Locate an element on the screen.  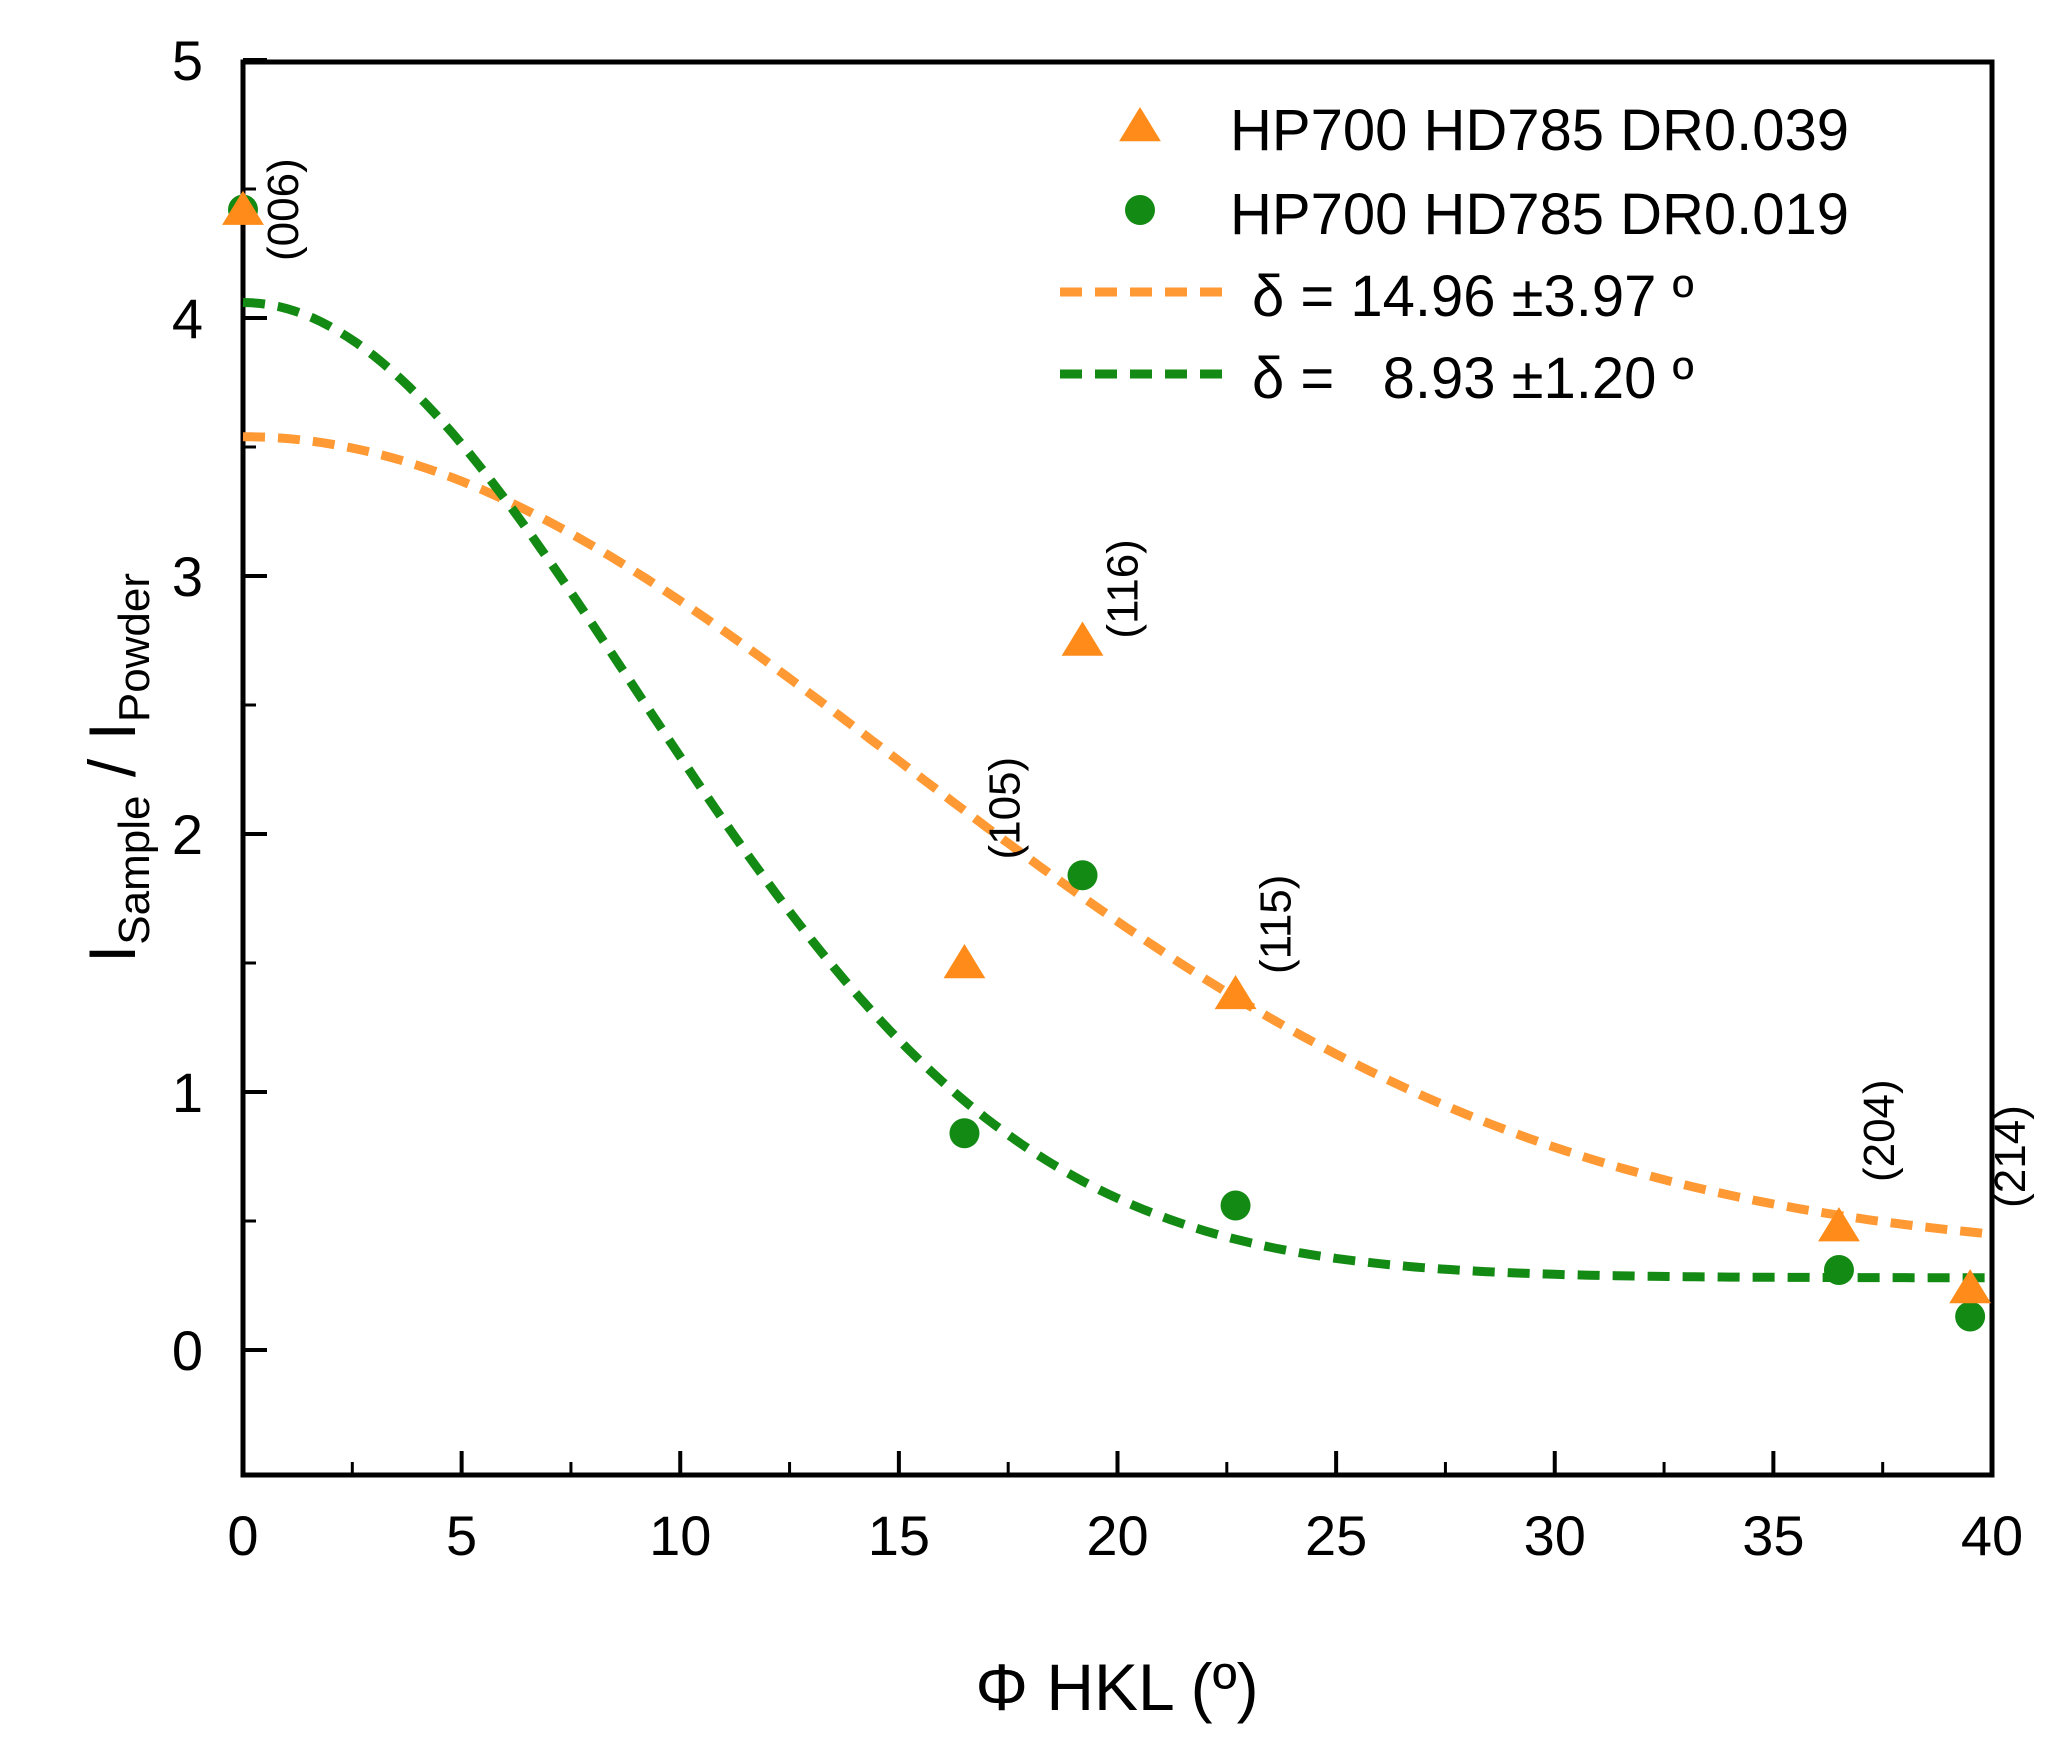
x-tick-label: 0 is located at coordinates (242, 1535).